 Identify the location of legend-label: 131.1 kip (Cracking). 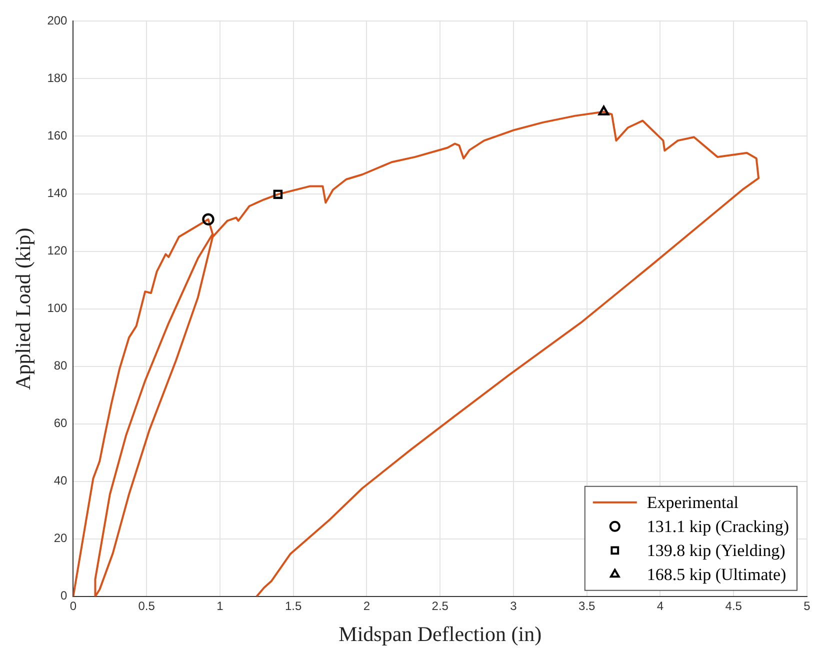
(717, 526).